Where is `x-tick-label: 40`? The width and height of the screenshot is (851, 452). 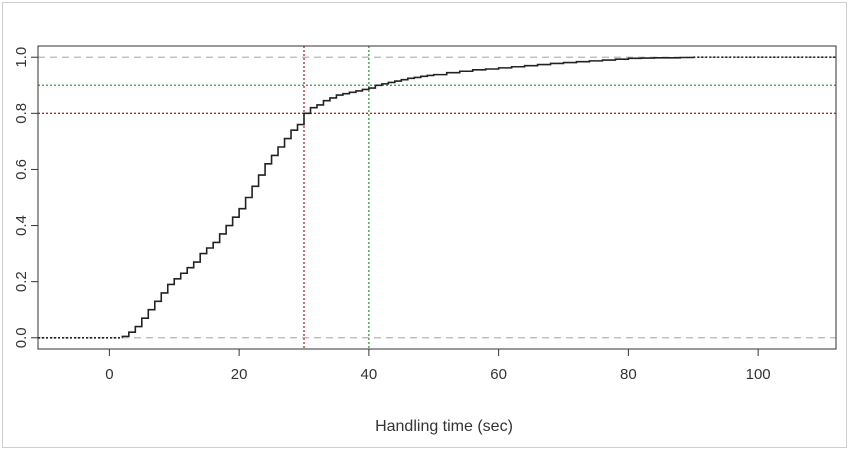 x-tick-label: 40 is located at coordinates (369, 374).